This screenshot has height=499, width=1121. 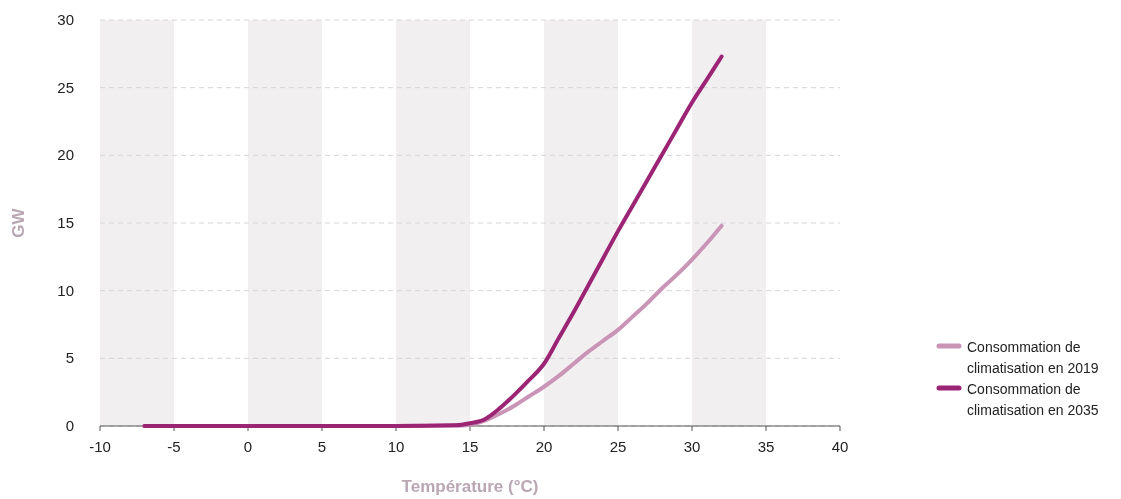 I want to click on x-tick-label: 15, so click(x=470, y=446).